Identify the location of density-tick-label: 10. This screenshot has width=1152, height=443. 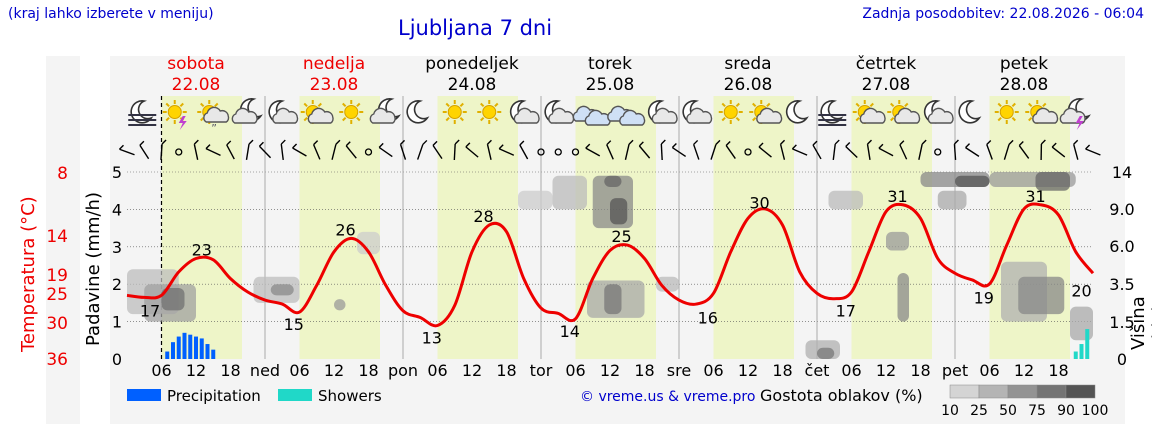
(950, 411).